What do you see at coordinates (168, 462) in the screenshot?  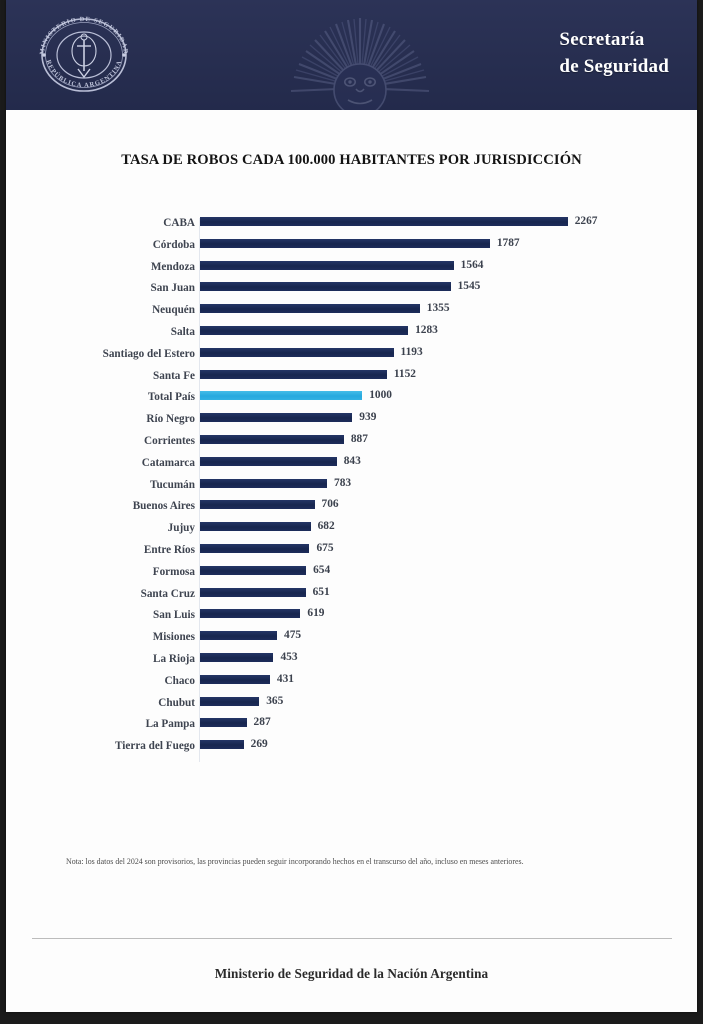 I see `chart-category-label: Catamarca` at bounding box center [168, 462].